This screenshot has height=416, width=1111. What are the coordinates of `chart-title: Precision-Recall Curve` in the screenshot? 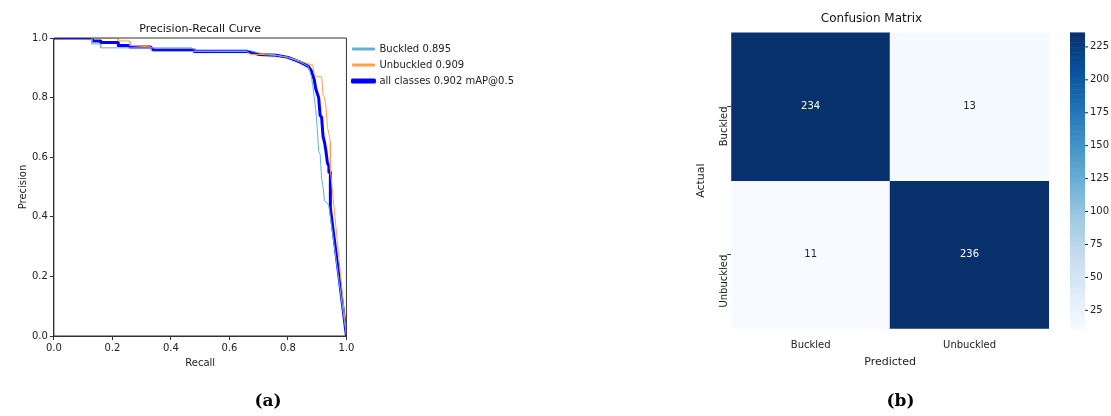 It's located at (200, 29).